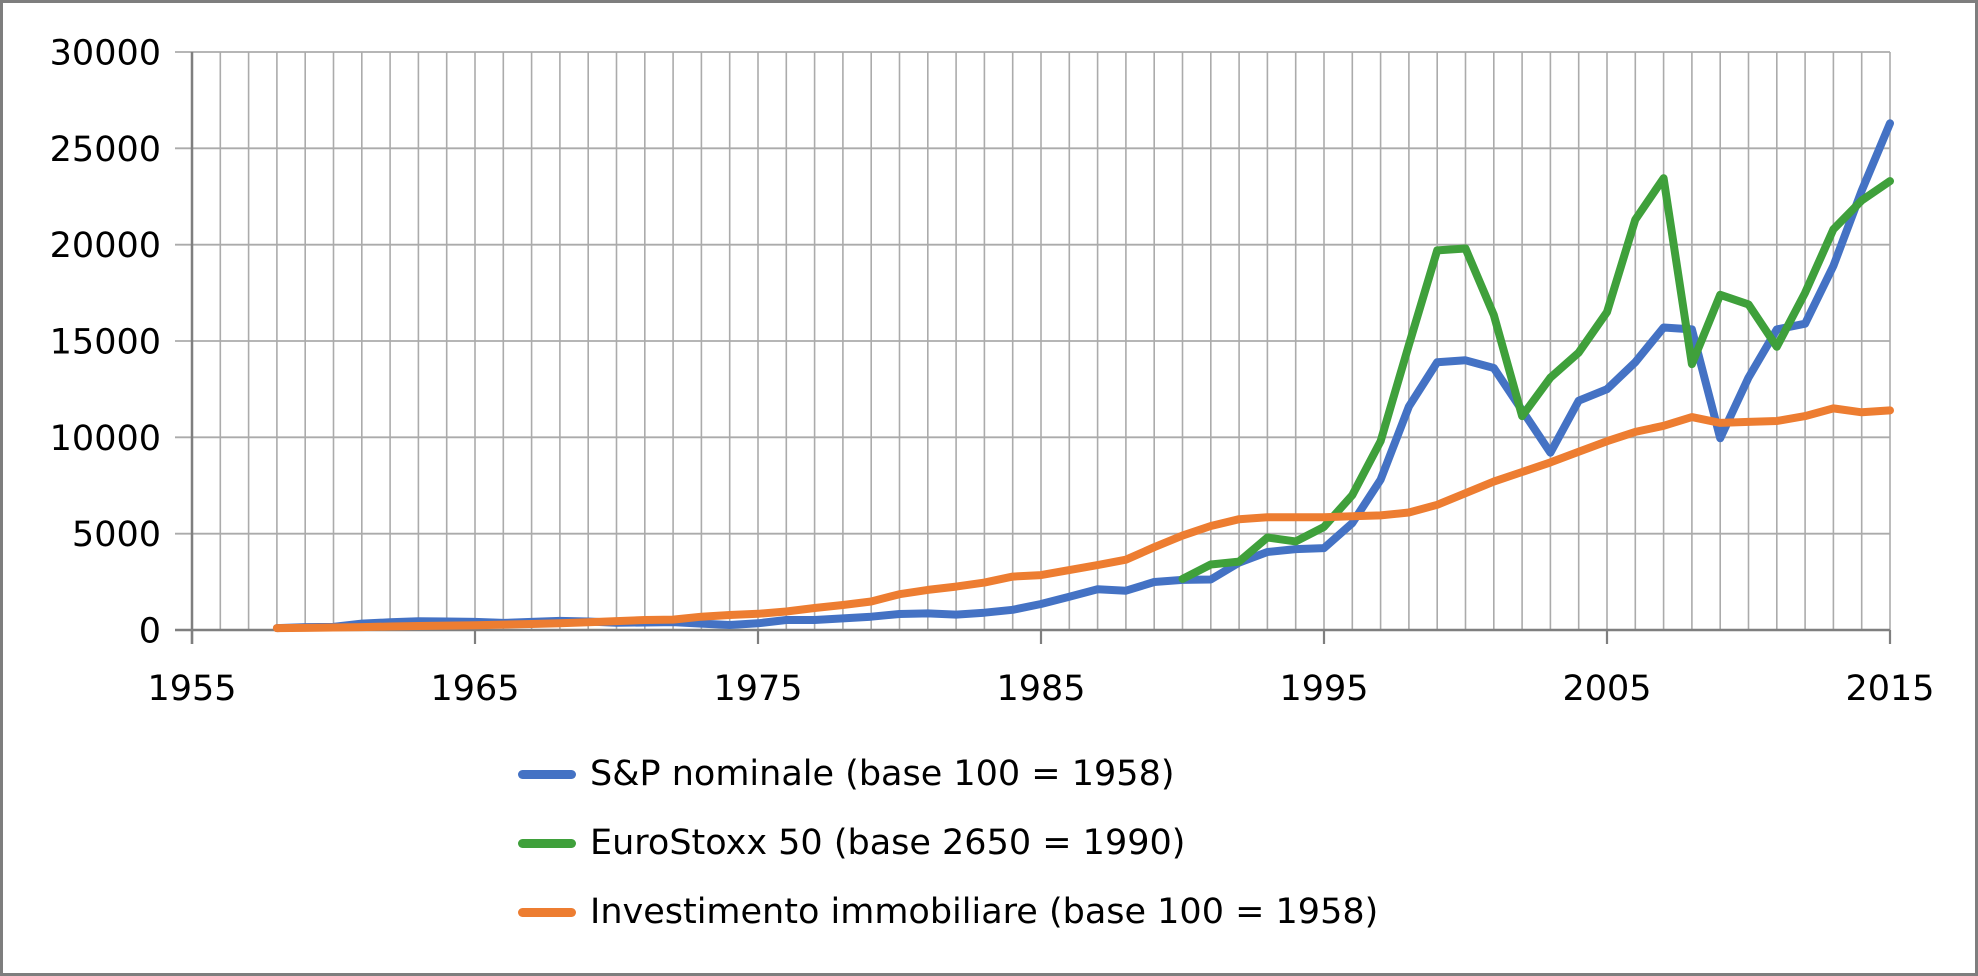 This screenshot has height=976, width=1978. What do you see at coordinates (547, 774) in the screenshot?
I see `legend-swatch-sp-nominale-icon` at bounding box center [547, 774].